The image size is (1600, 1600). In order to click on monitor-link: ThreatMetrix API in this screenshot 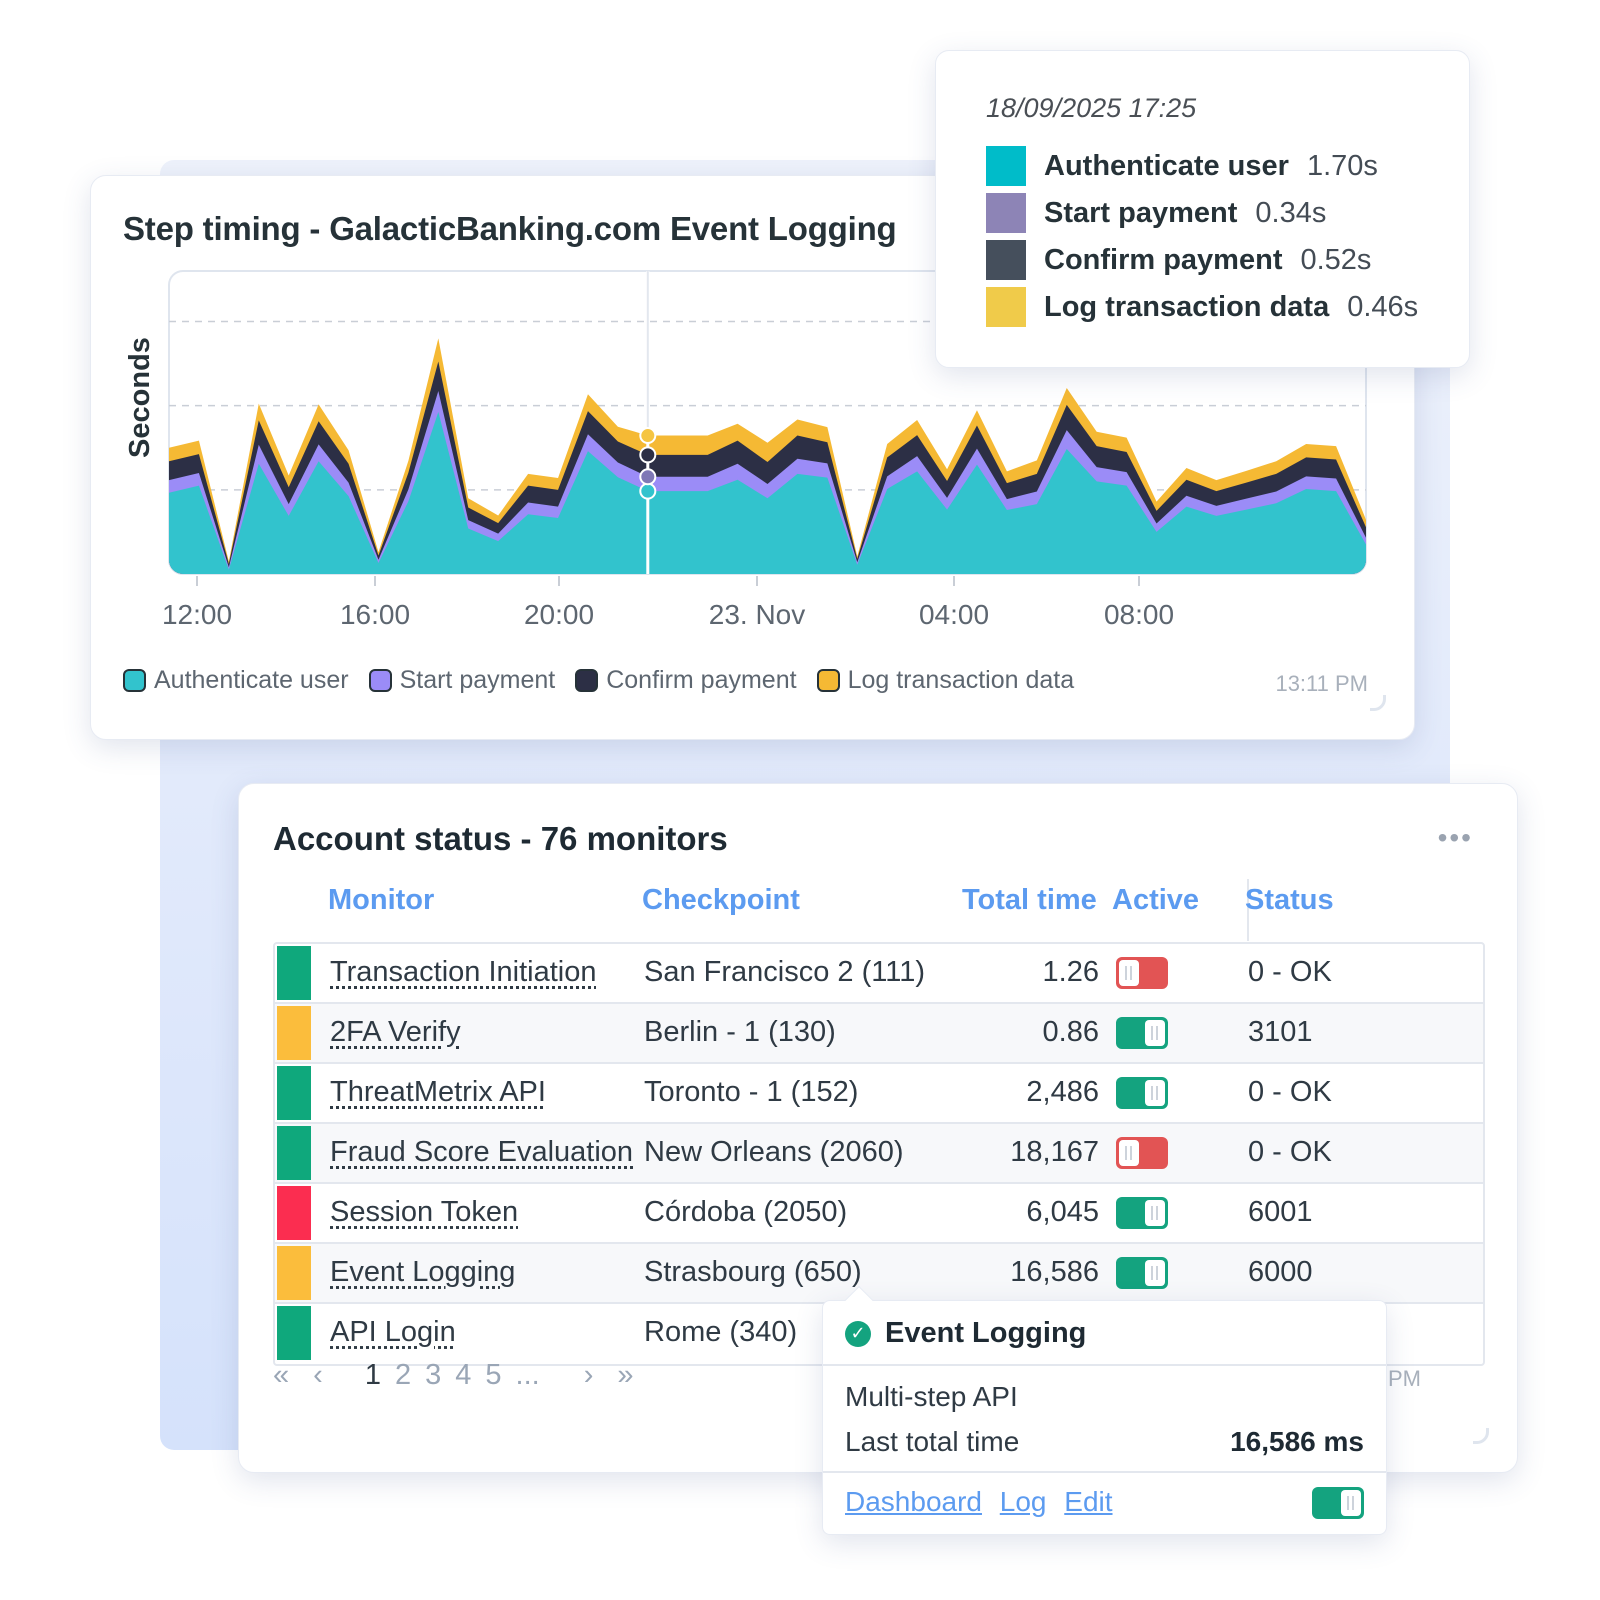, I will do `click(438, 1092)`.